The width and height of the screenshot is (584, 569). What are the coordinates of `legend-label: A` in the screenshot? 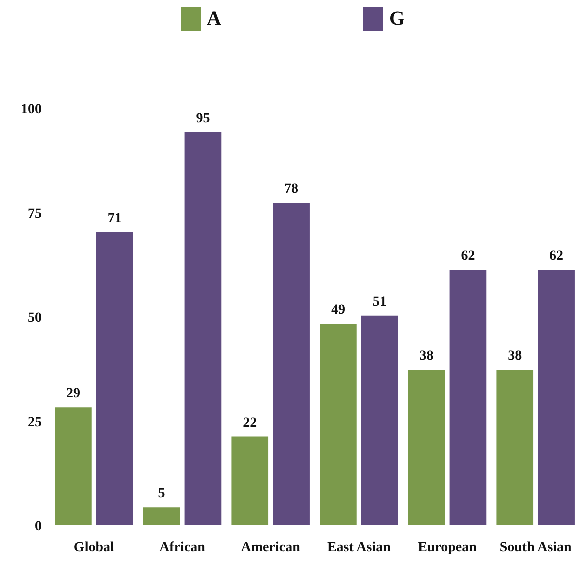 It's located at (214, 19).